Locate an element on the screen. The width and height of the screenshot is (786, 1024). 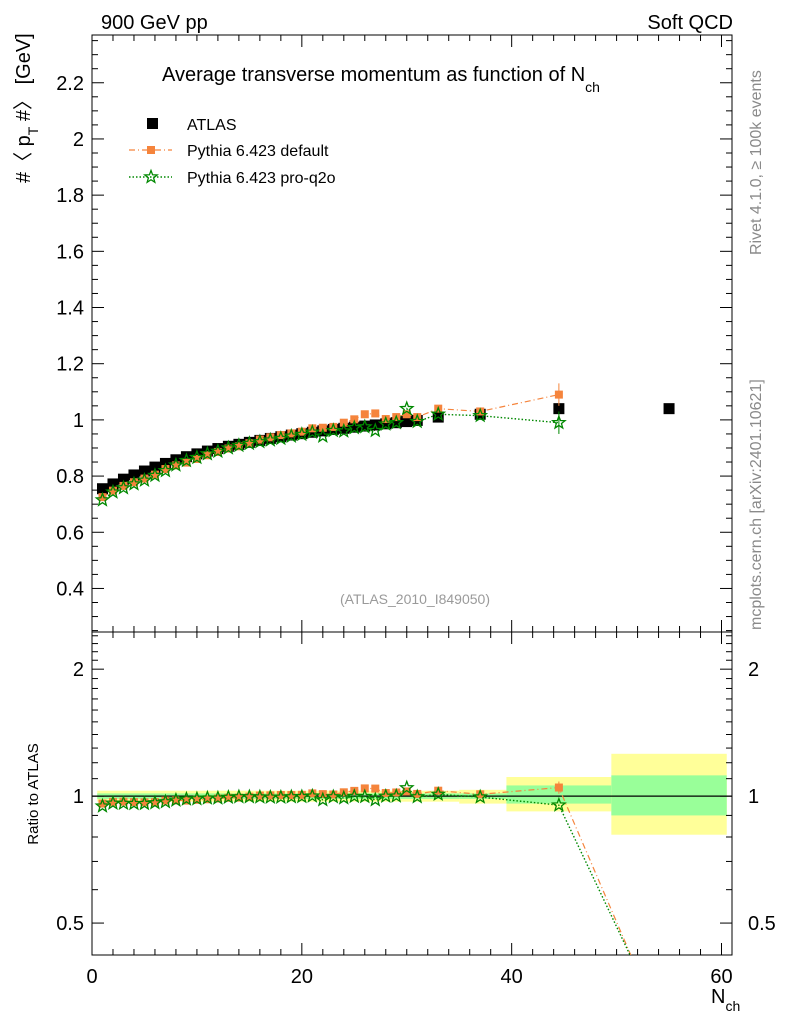
ratio-line-default is located at coordinates (367, 870).